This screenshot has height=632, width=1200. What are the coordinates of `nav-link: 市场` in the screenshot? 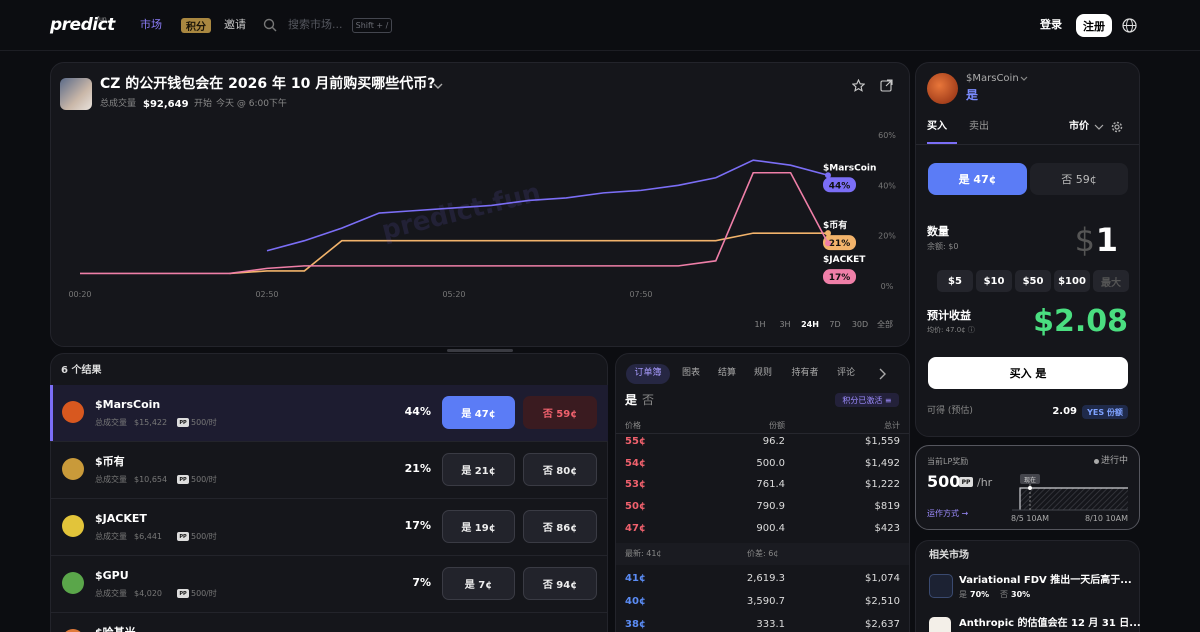 It's located at (151, 25).